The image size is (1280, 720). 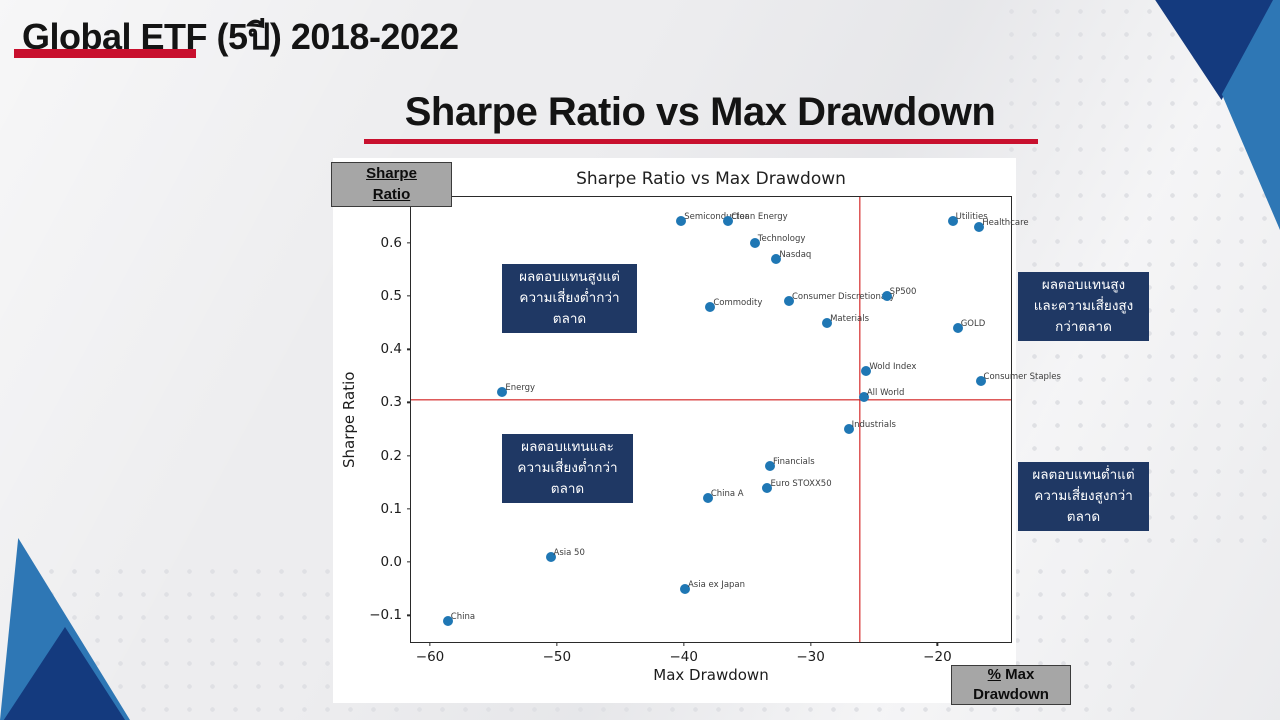 I want to click on callout-line: Drawdown, so click(x=1011, y=694).